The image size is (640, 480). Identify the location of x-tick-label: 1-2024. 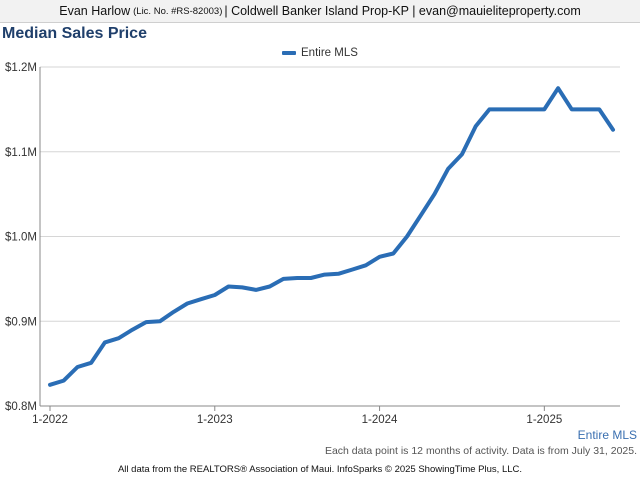
(380, 420).